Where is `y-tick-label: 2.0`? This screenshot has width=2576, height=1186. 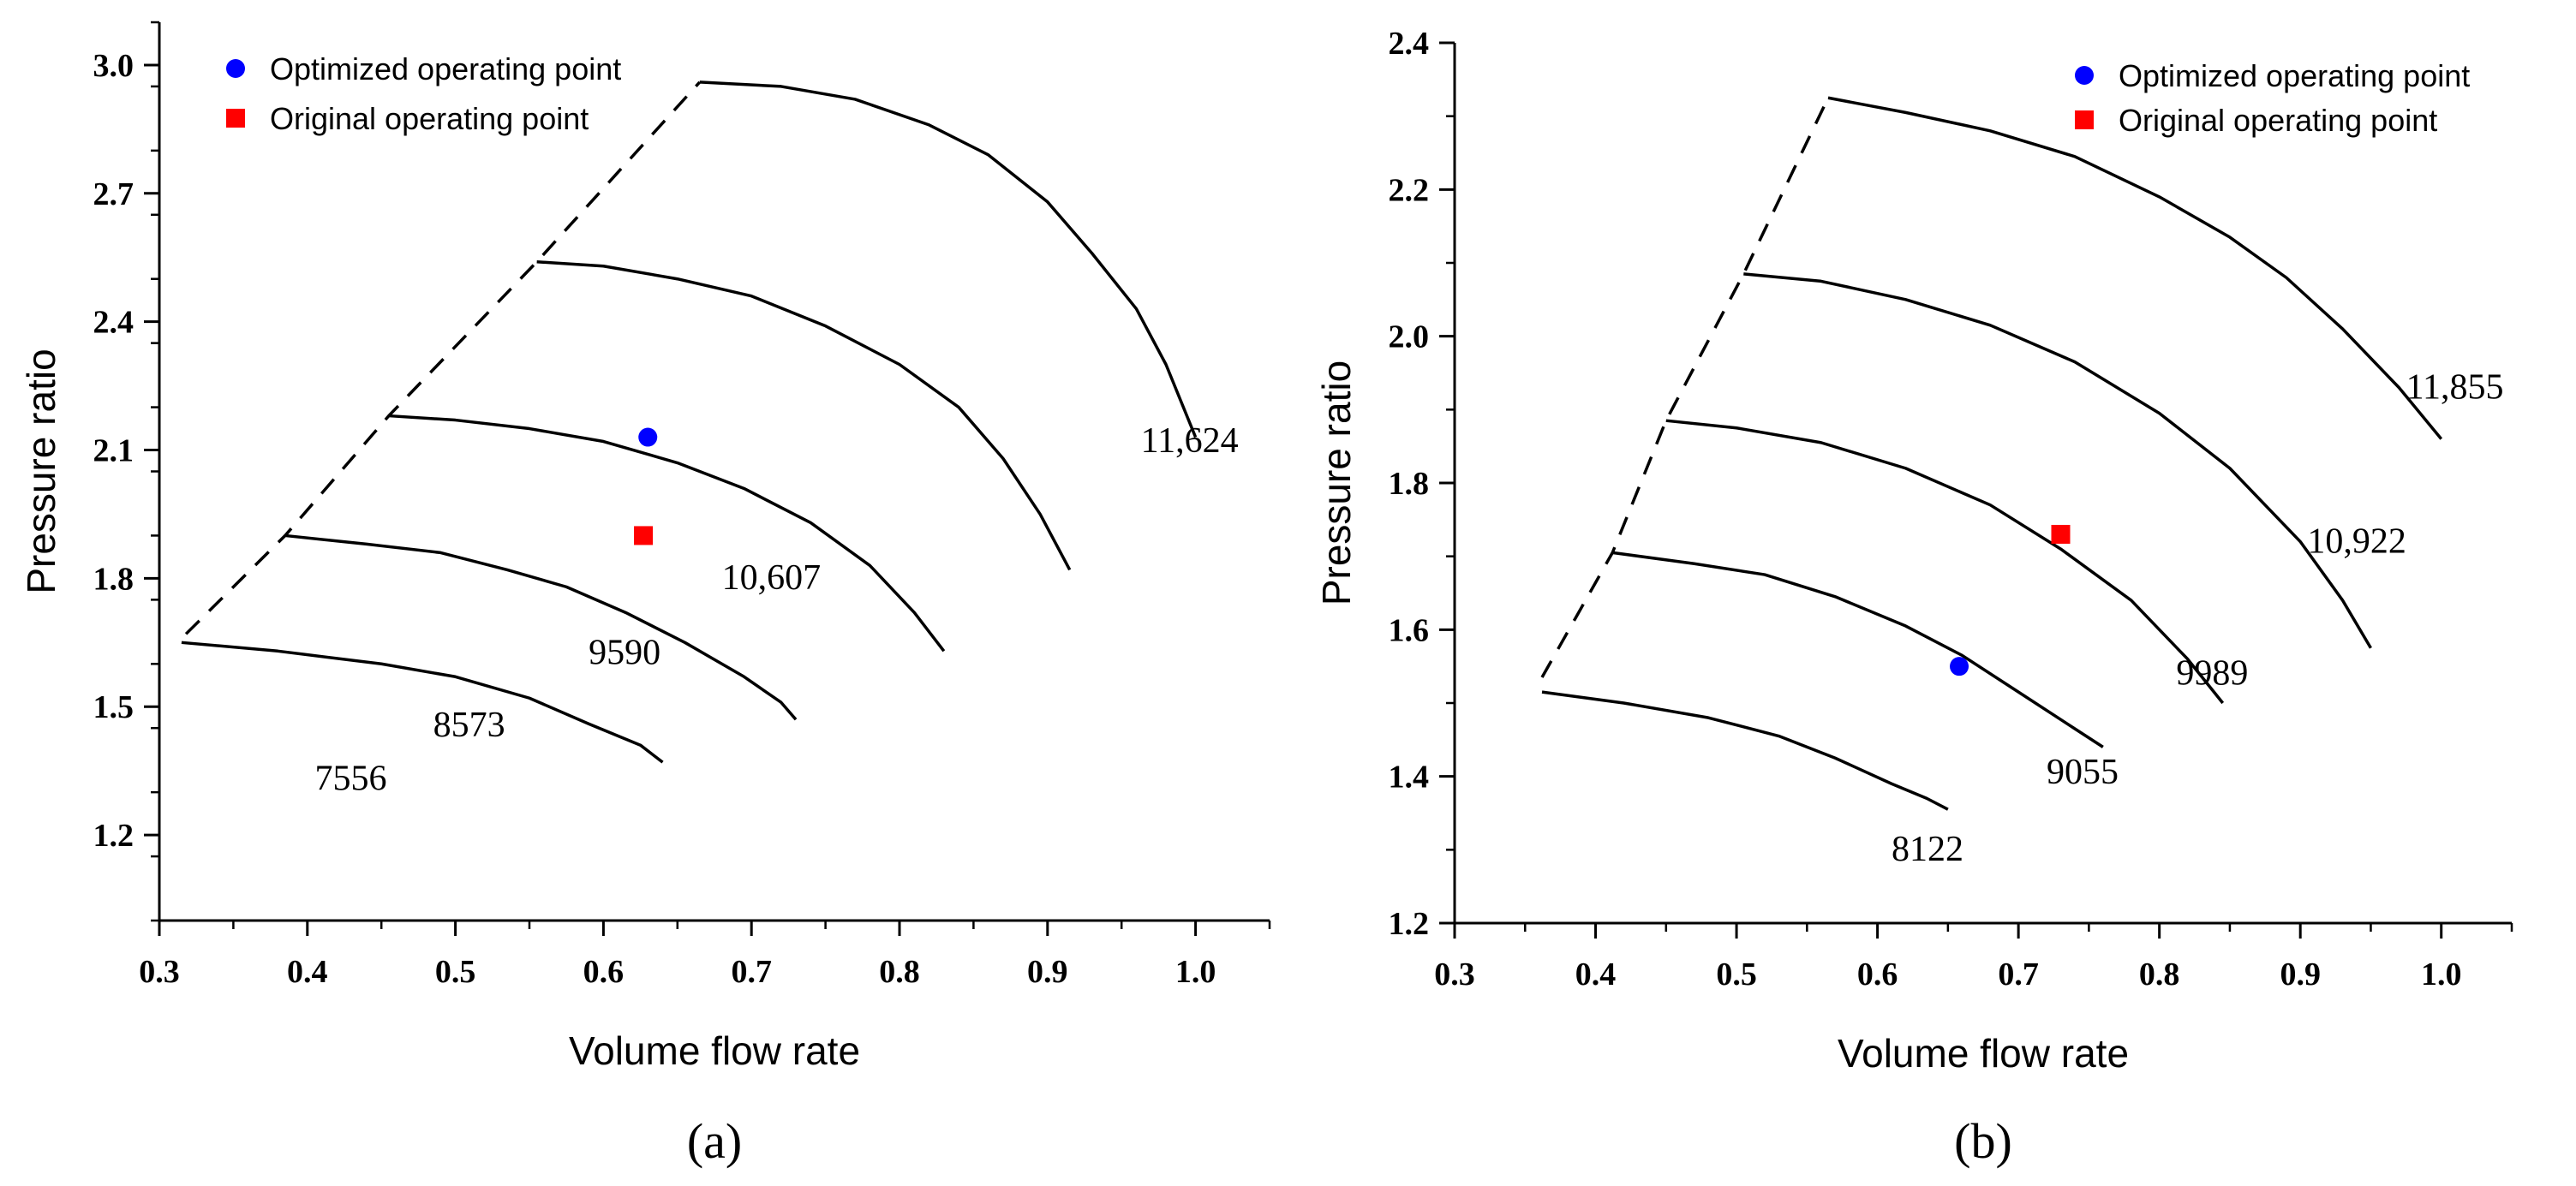
y-tick-label: 2.0 is located at coordinates (1410, 337).